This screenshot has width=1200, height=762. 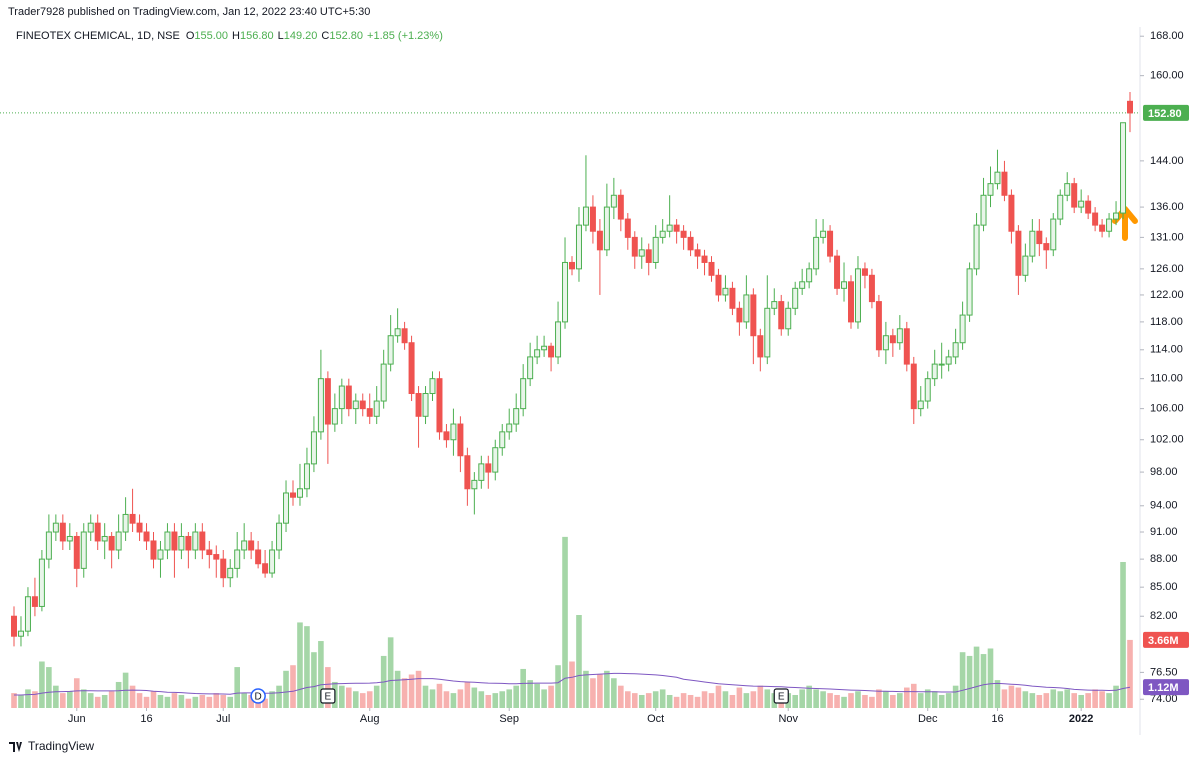 I want to click on y-tick-label: 144.00, so click(x=1167, y=161).